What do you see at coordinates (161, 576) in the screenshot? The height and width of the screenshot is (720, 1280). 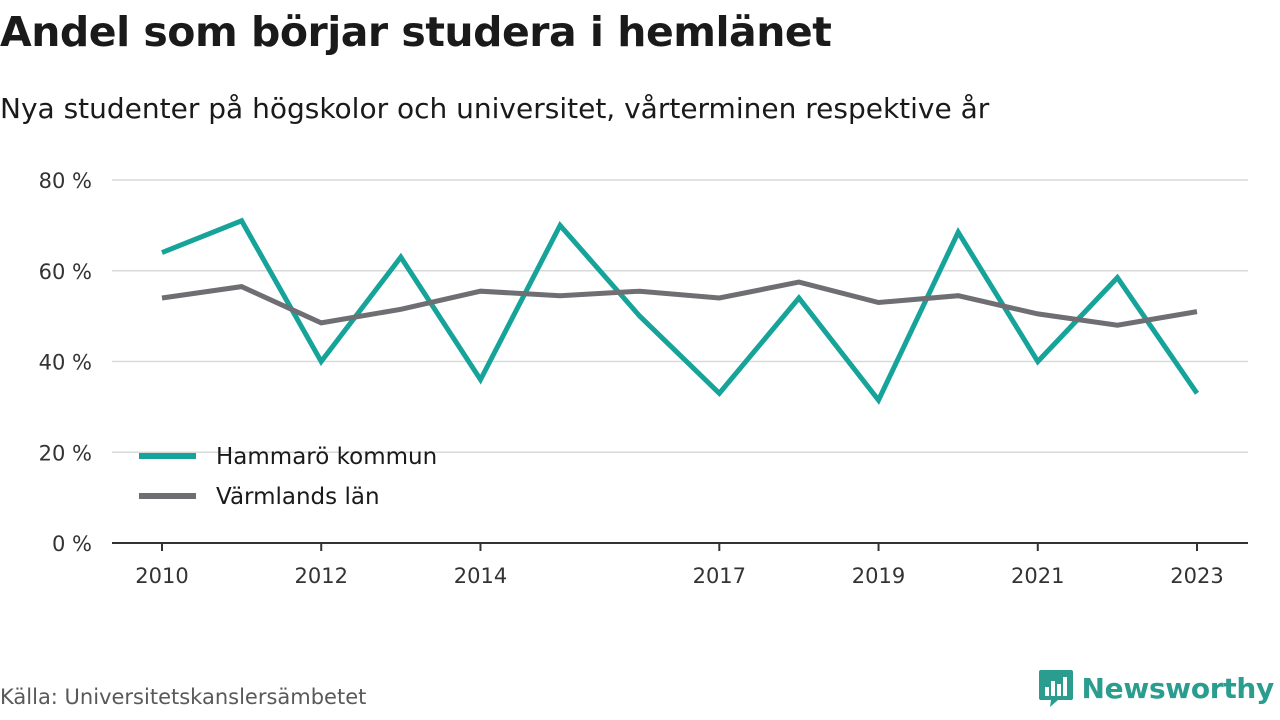 I see `x-tick-label: 2010` at bounding box center [161, 576].